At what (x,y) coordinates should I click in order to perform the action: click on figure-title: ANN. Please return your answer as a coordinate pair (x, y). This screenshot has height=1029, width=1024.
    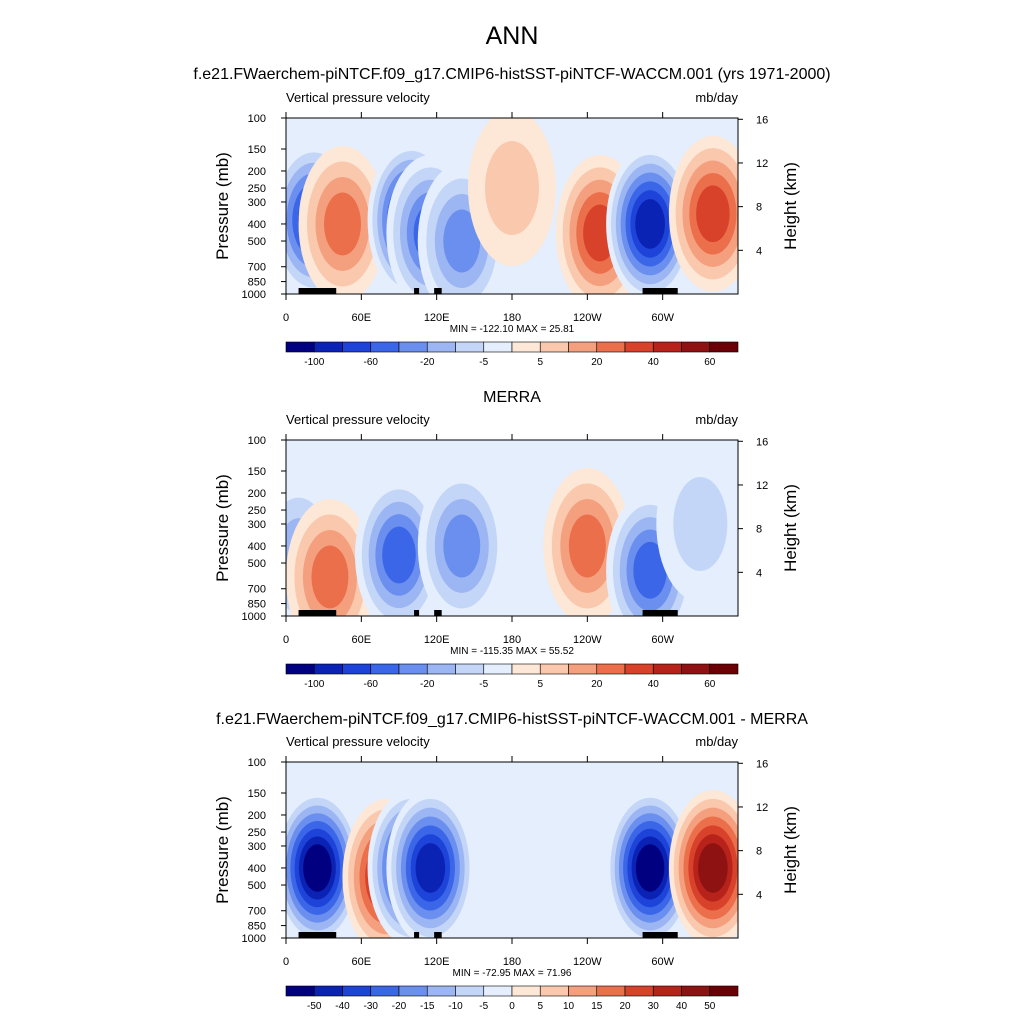
    Looking at the image, I should click on (512, 36).